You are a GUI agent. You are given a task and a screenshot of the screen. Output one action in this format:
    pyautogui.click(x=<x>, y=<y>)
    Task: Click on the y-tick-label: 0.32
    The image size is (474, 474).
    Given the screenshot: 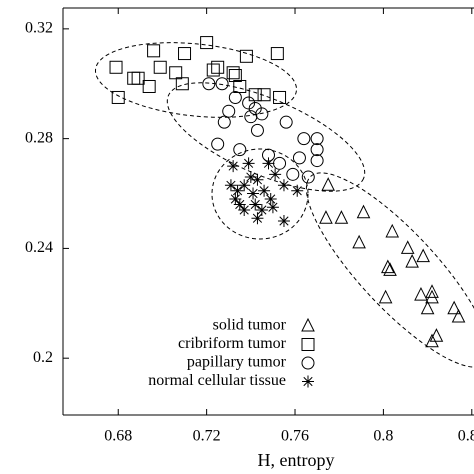 What is the action you would take?
    pyautogui.click(x=39, y=28)
    